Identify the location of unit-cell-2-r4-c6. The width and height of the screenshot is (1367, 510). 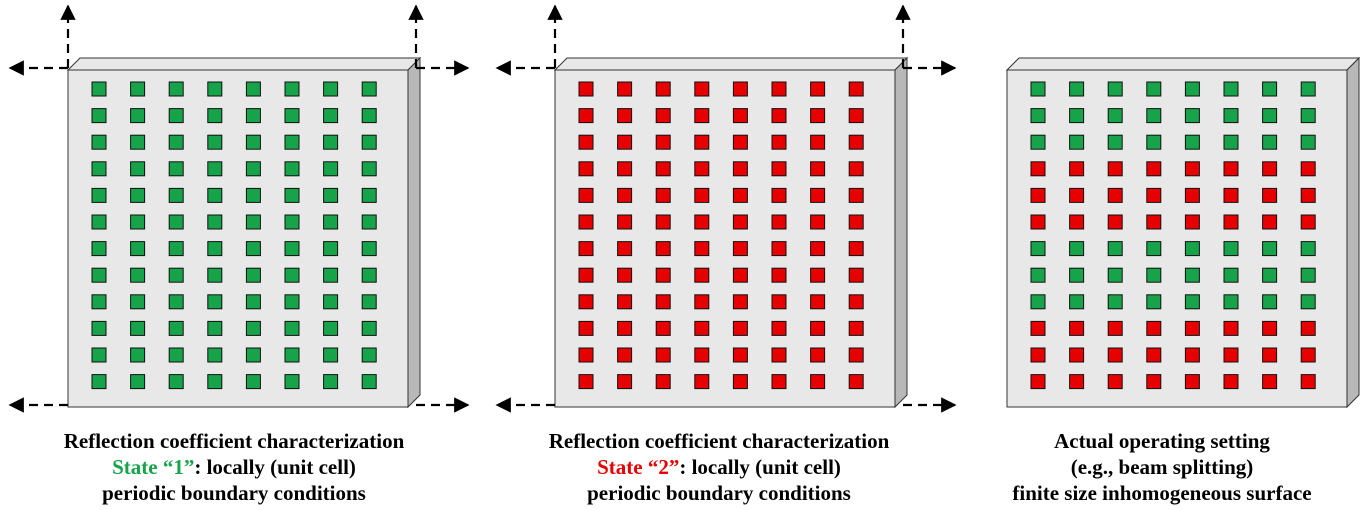
(779, 169).